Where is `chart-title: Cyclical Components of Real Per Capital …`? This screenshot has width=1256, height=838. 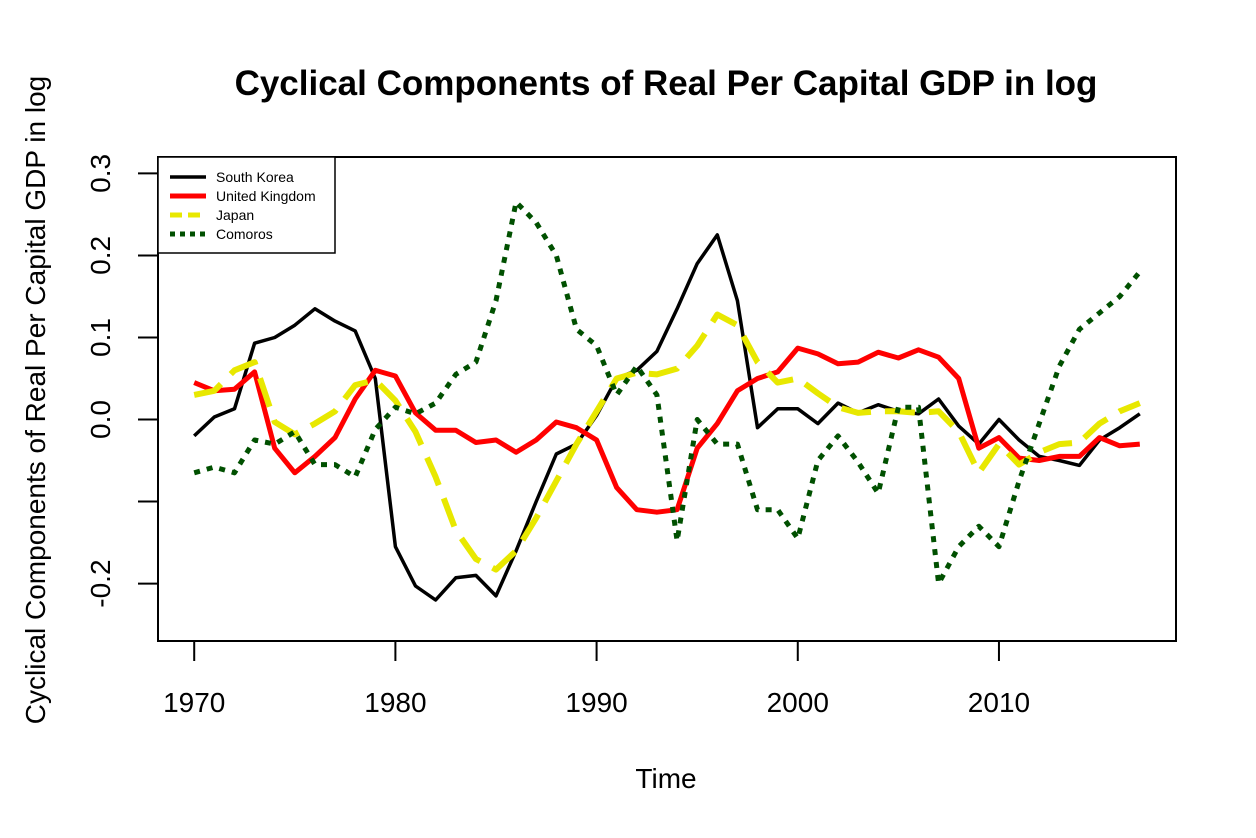 chart-title: Cyclical Components of Real Per Capital … is located at coordinates (666, 83).